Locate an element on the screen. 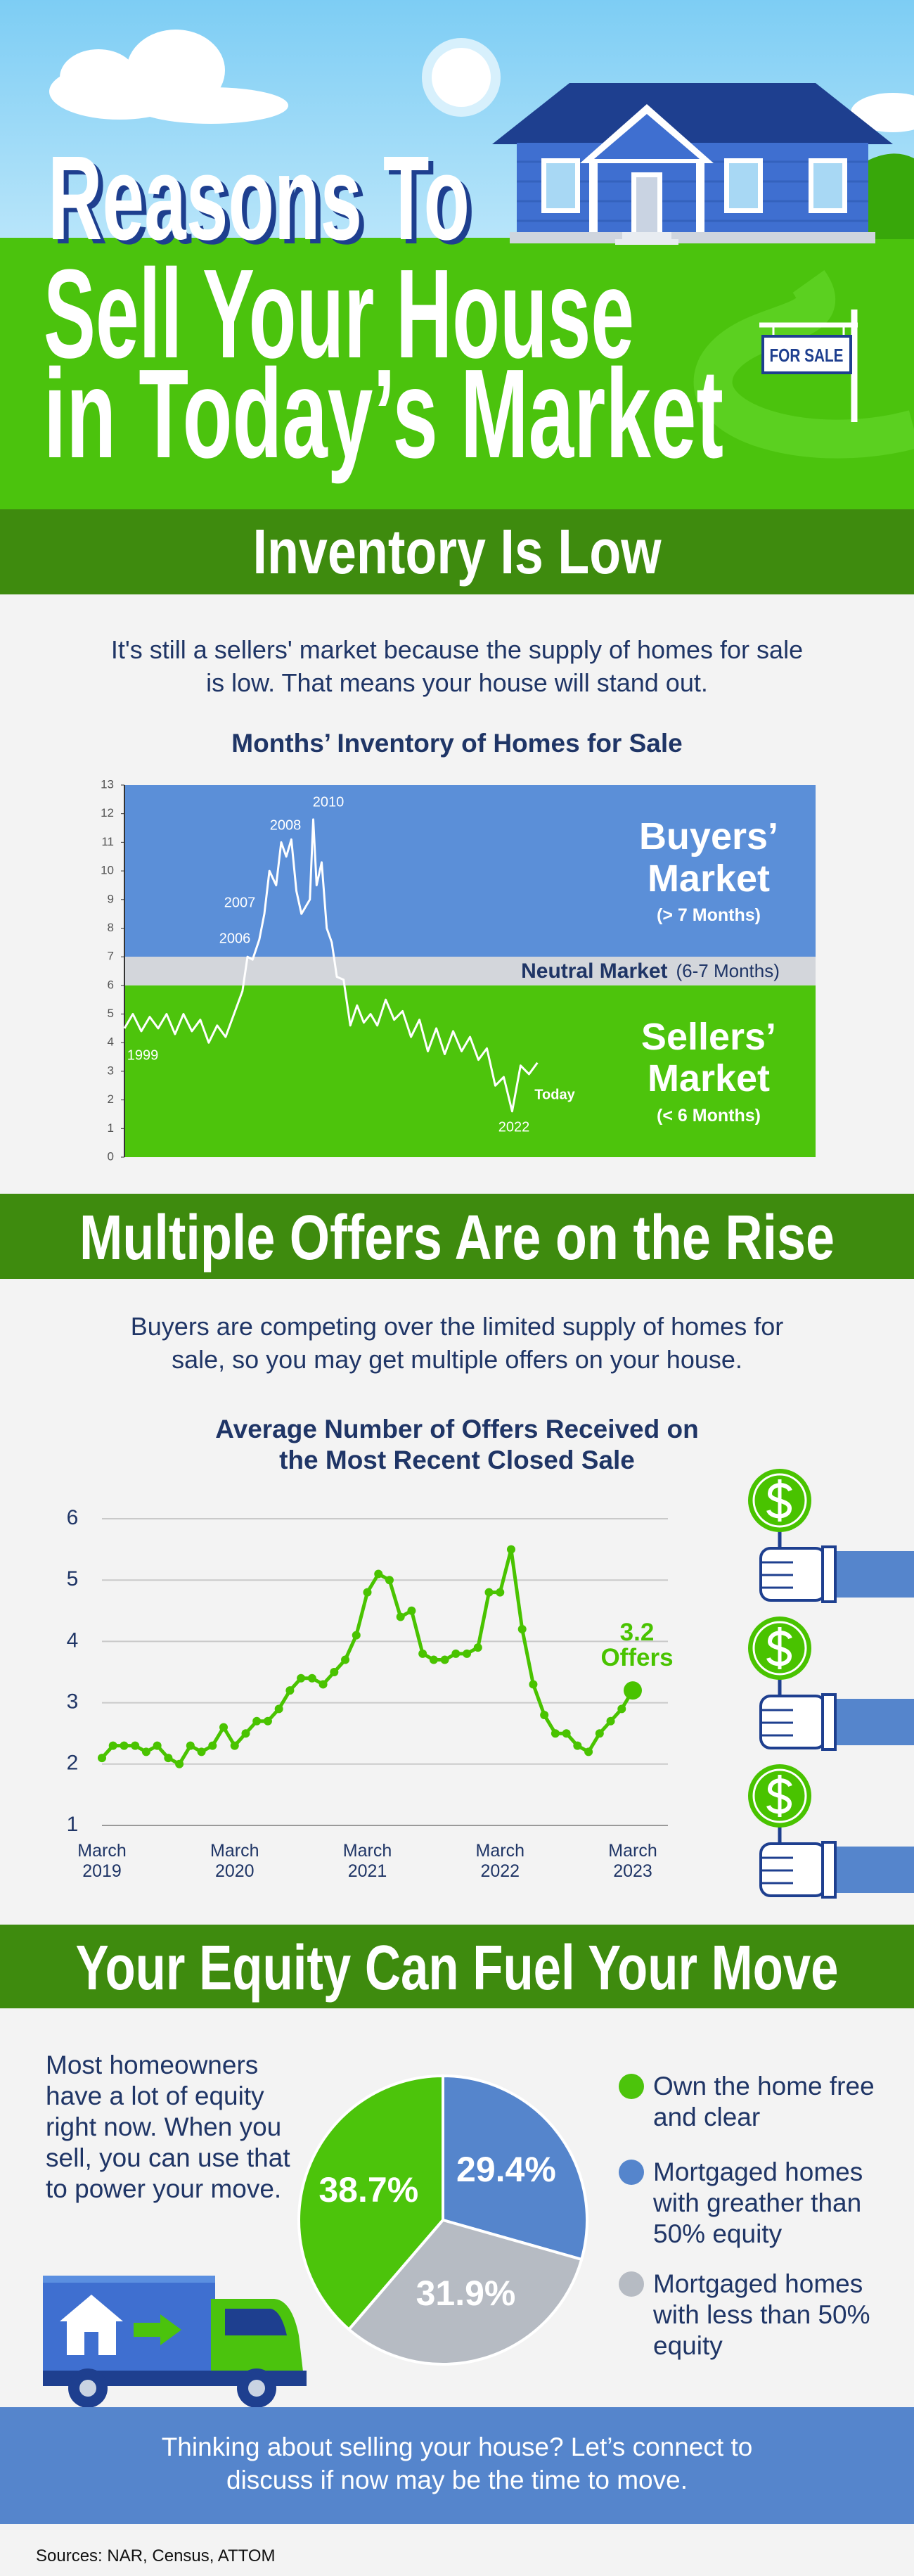 The height and width of the screenshot is (2576, 914). band-detail: (6-7 Months) is located at coordinates (728, 970).